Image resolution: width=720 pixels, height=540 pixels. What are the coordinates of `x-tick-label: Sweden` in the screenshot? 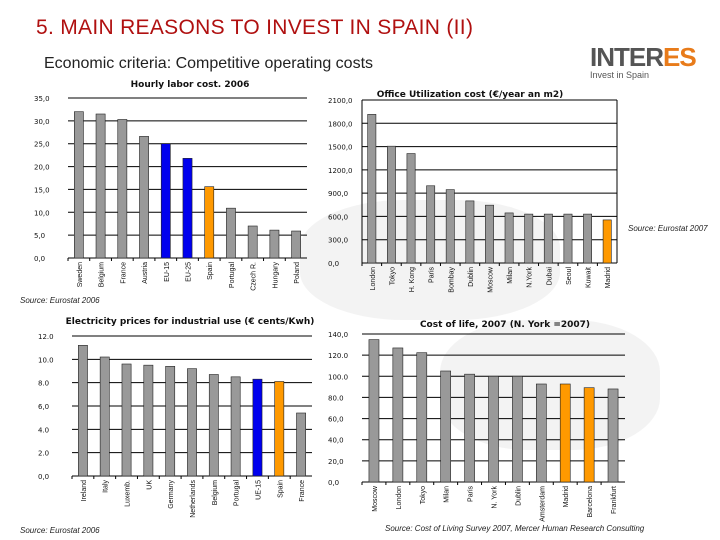 It's located at (80, 274).